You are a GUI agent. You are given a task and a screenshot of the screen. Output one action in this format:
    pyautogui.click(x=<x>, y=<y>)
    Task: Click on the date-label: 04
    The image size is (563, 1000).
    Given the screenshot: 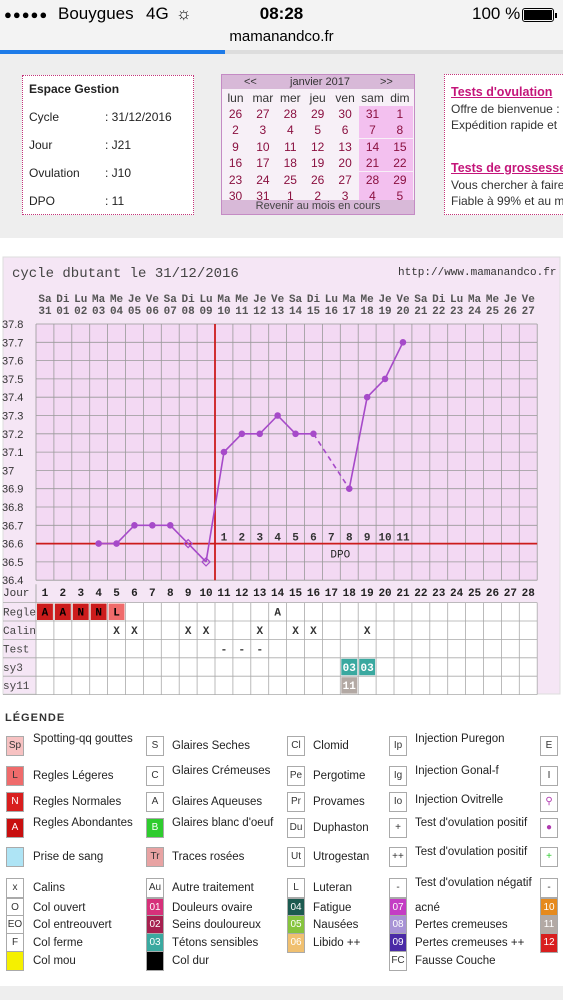 What is the action you would take?
    pyautogui.click(x=117, y=312)
    